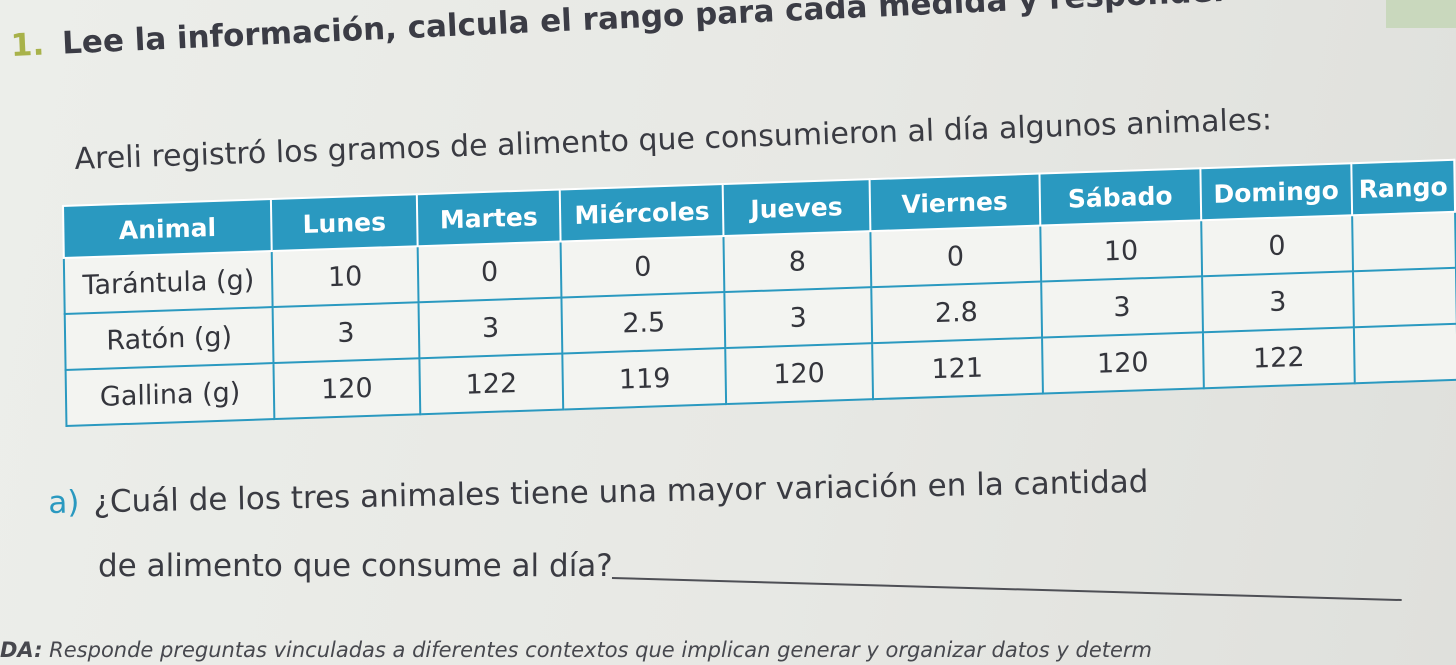  Describe the element at coordinates (488, 218) in the screenshot. I see `header-martes: Martes` at that location.